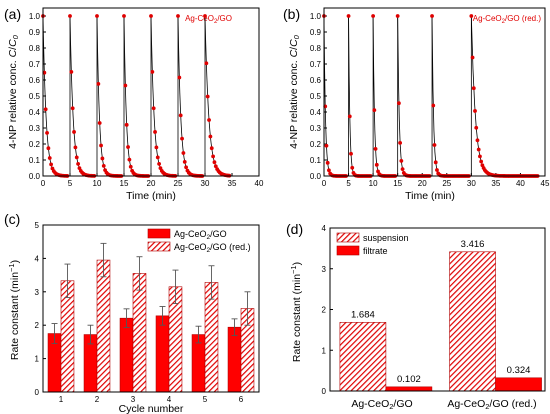 The width and height of the screenshot is (550, 414). What do you see at coordinates (37, 359) in the screenshot?
I see `panel-c-ytick-label: 1` at bounding box center [37, 359].